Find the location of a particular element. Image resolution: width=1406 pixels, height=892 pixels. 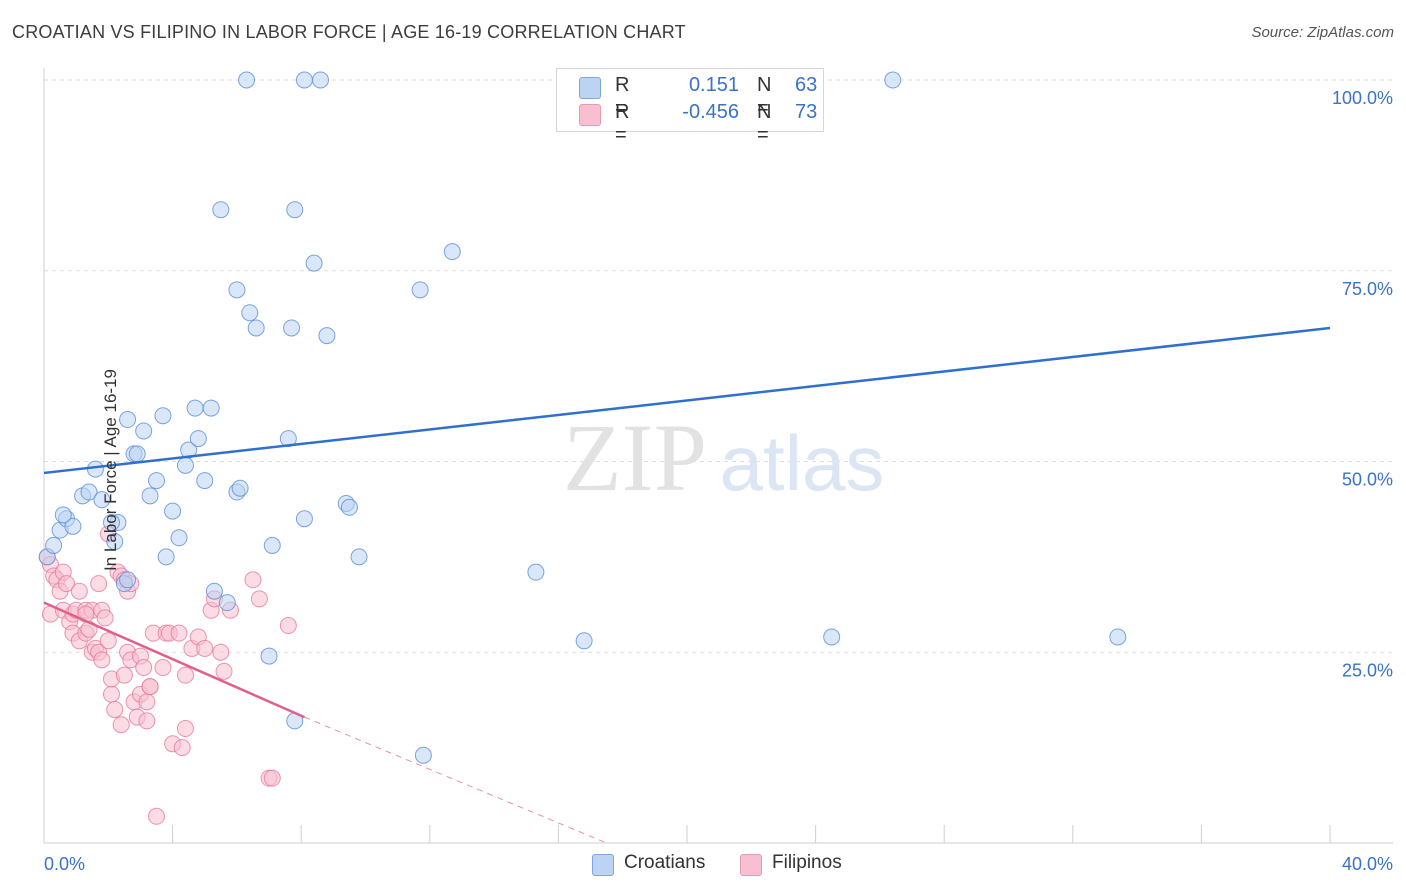

filipino-trend-line is located at coordinates (174, 660).